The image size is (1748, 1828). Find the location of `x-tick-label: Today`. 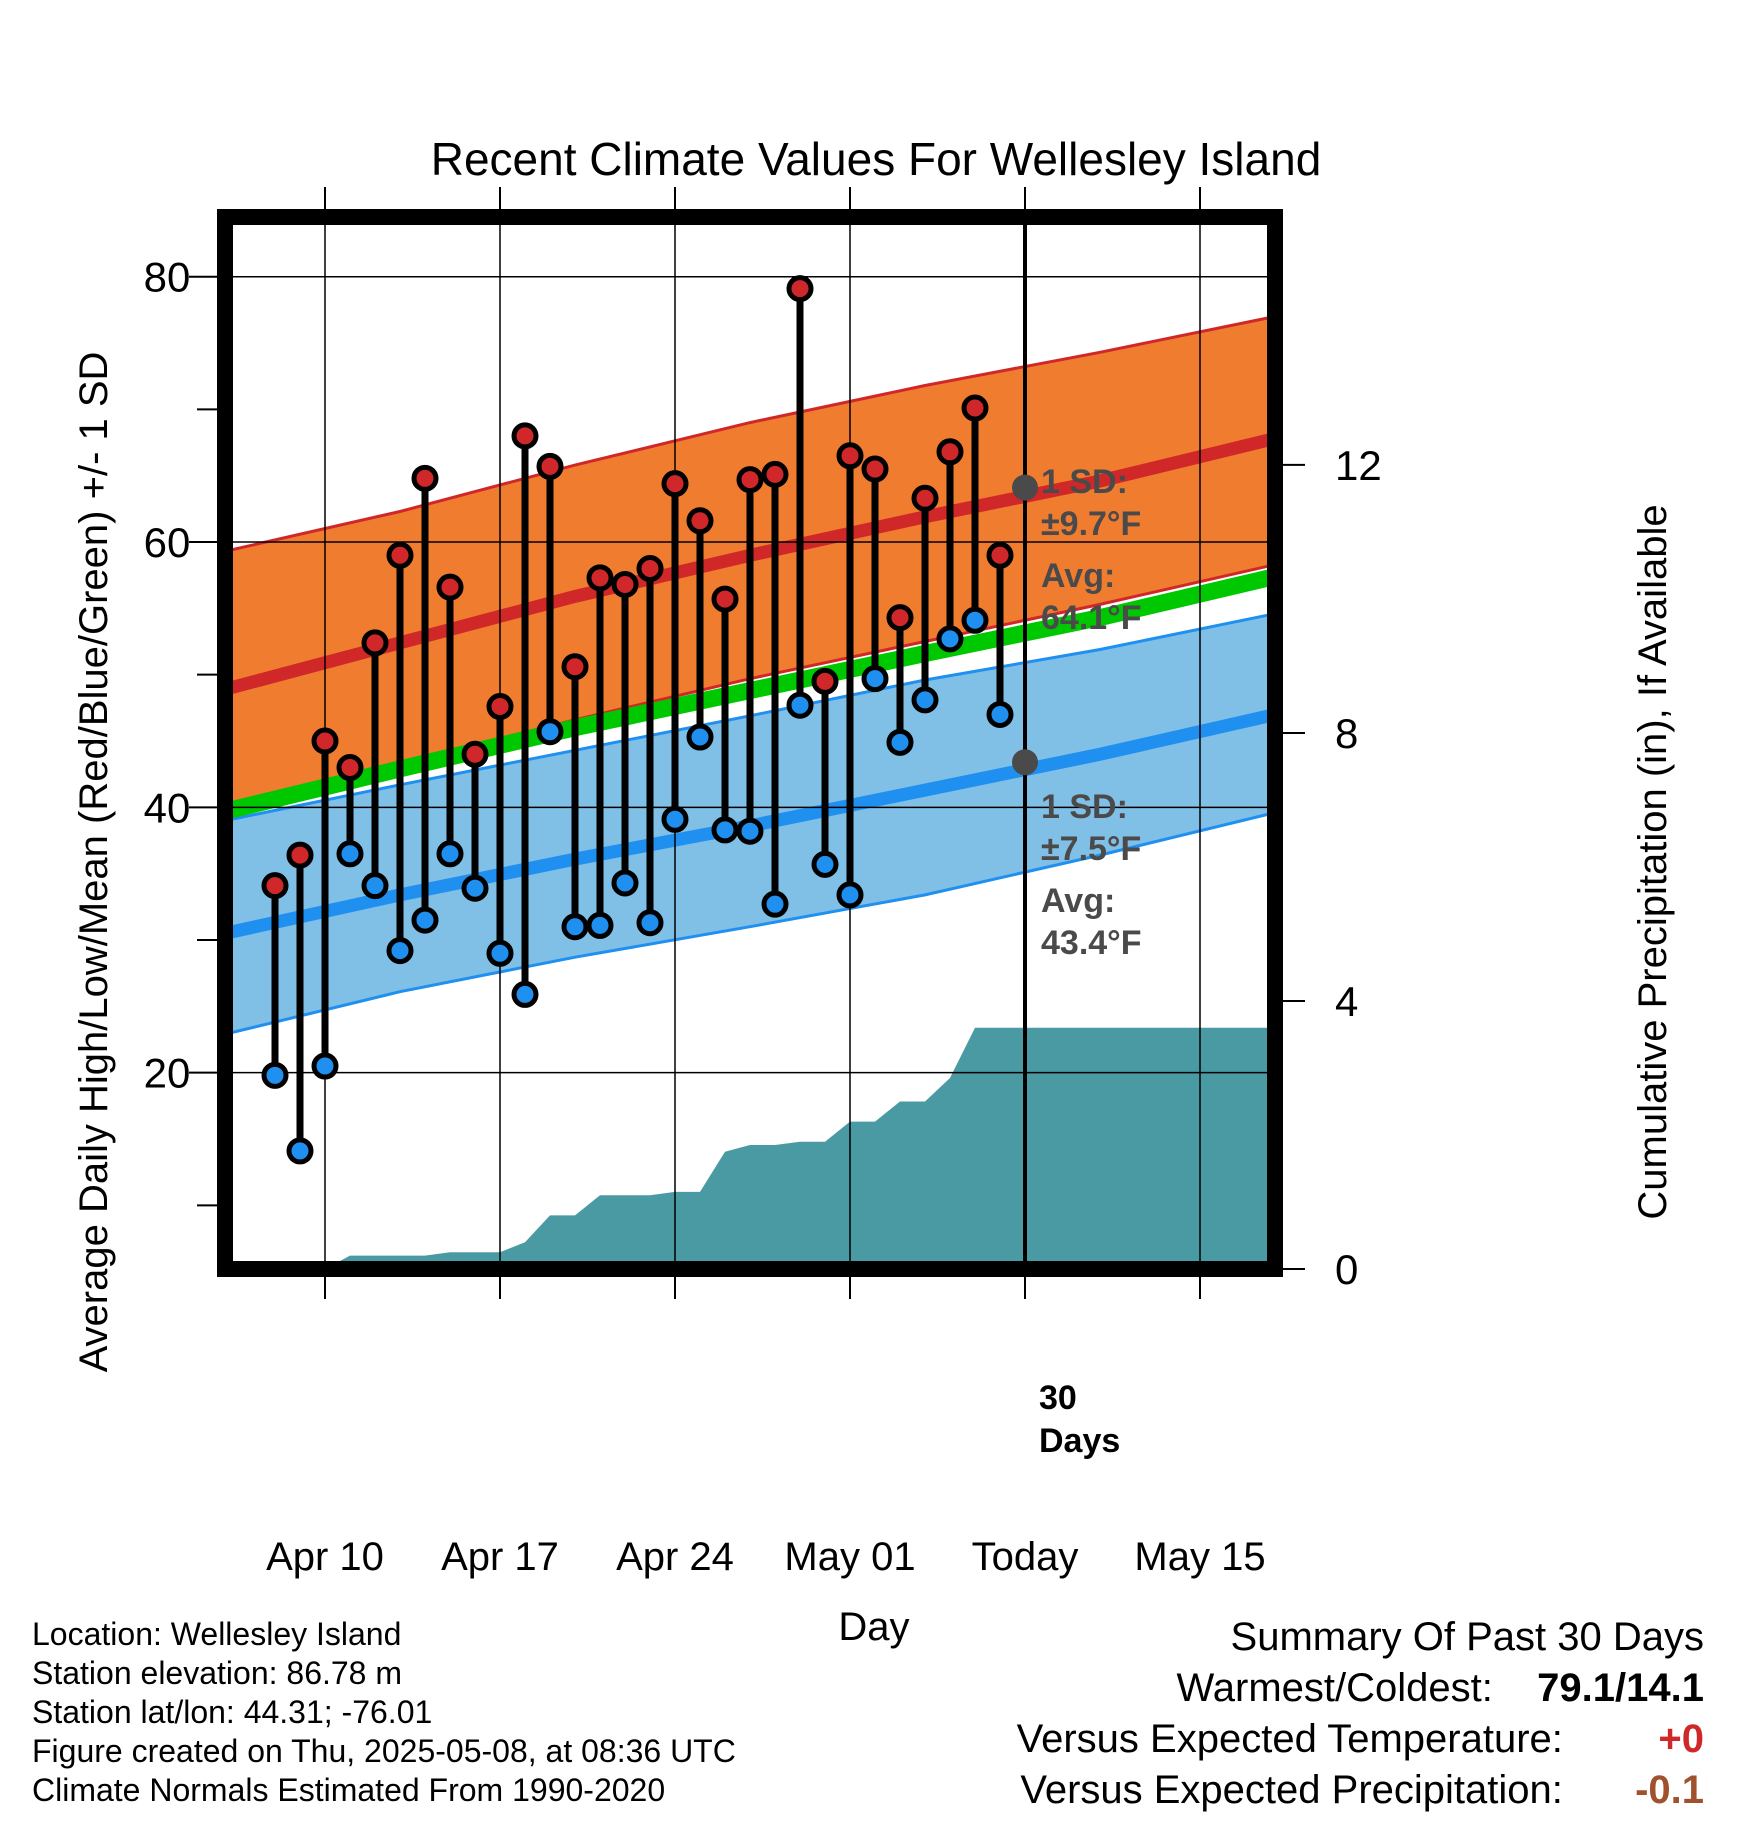

x-tick-label: Today is located at coordinates (1025, 1557).